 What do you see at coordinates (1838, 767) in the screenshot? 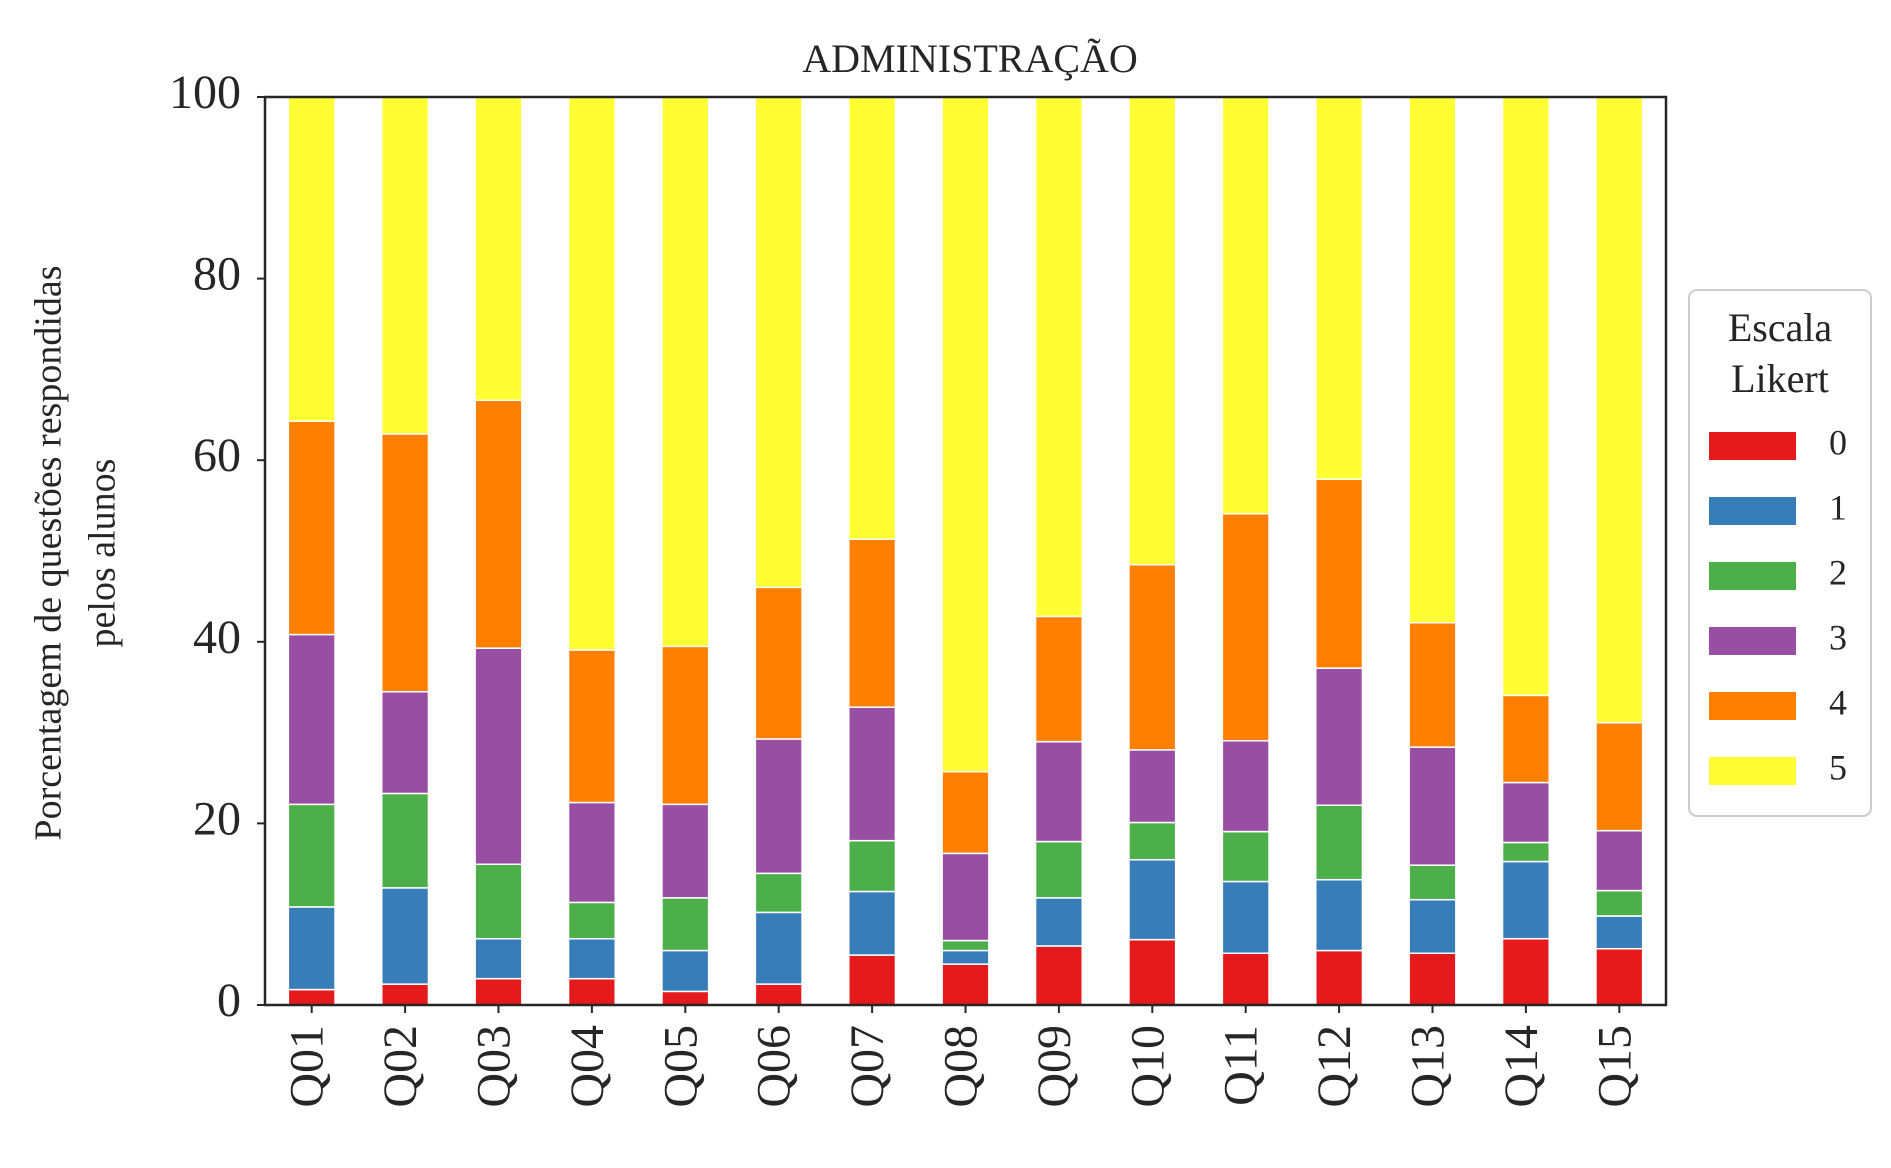
I see `legend-label: 5` at bounding box center [1838, 767].